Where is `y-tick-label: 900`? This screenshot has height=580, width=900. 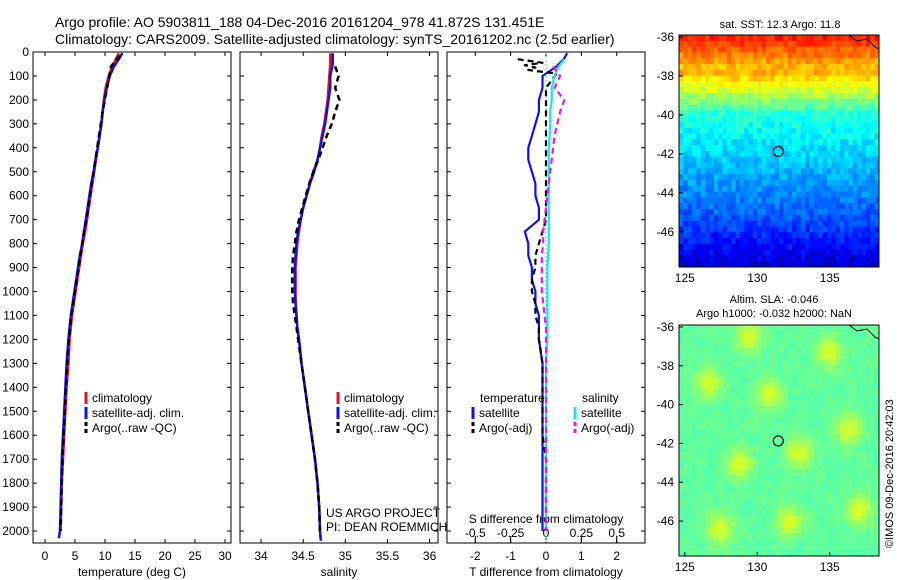
y-tick-label: 900 is located at coordinates (19, 268).